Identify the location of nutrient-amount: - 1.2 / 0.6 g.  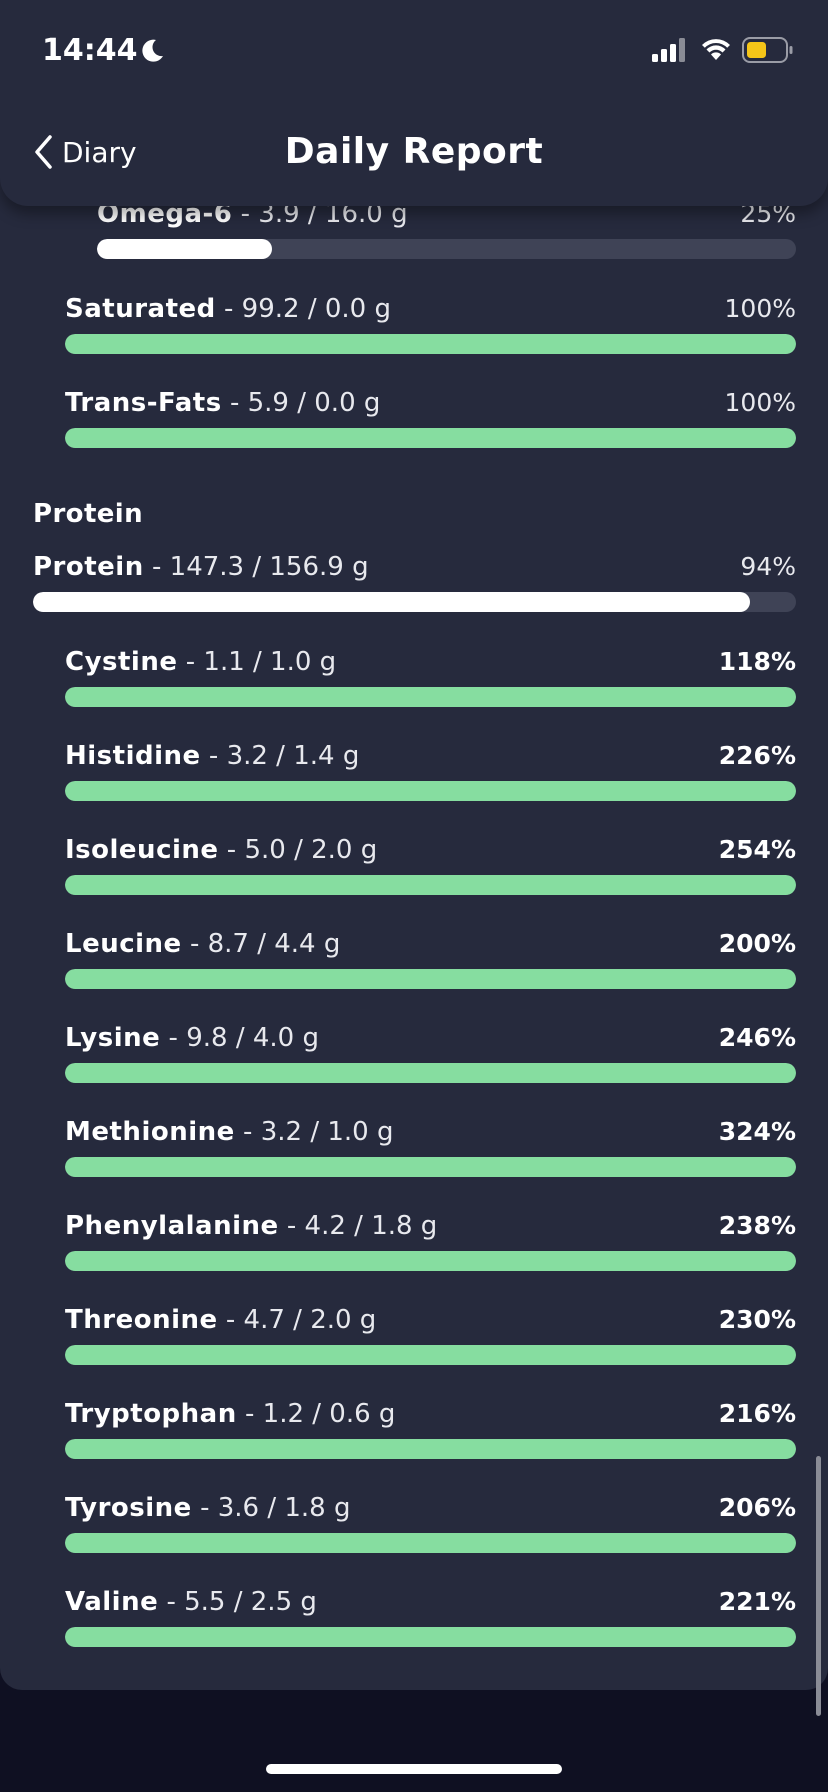
(316, 1414).